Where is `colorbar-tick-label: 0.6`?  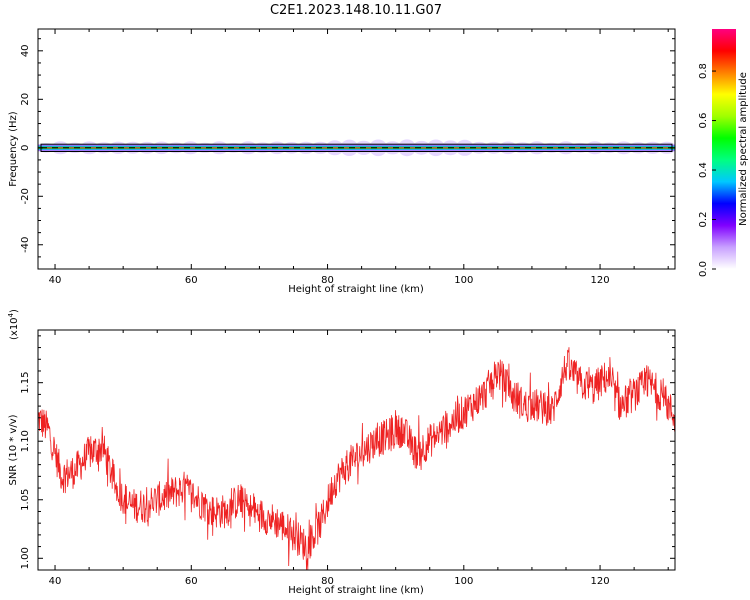
colorbar-tick-label: 0.6 is located at coordinates (703, 121).